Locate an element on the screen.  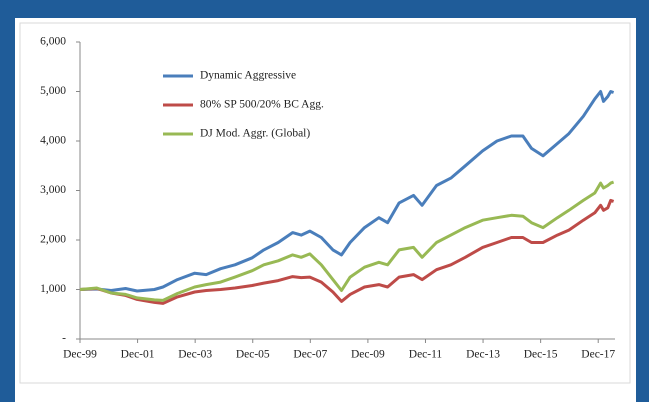
x-tick-label: Dec-11 is located at coordinates (426, 355).